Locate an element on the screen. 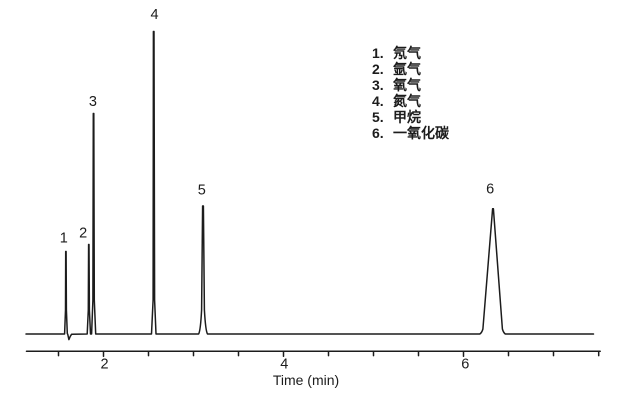 The image size is (642, 401). svg-text: 3 is located at coordinates (93, 102).